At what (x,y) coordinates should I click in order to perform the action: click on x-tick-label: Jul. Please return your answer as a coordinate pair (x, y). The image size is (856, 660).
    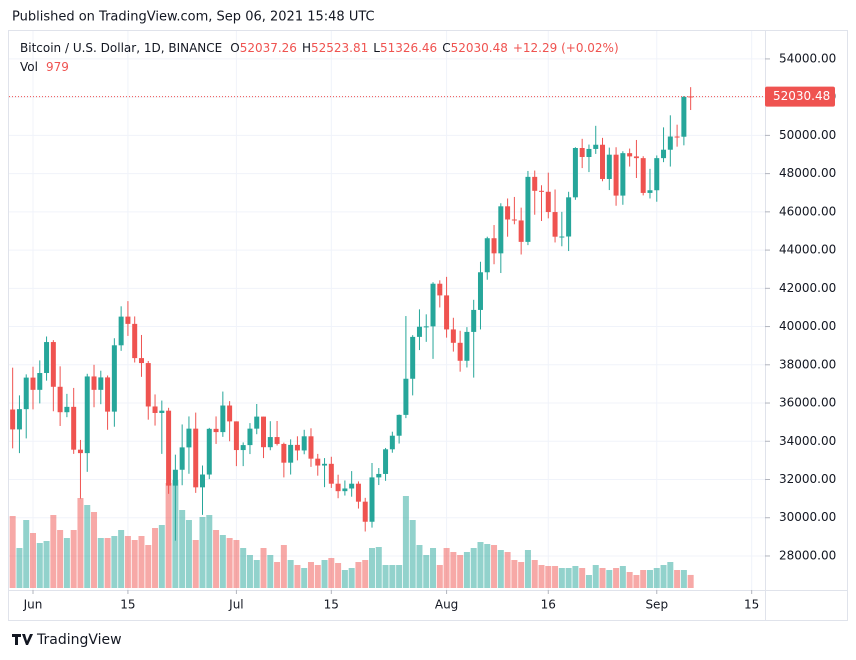
    Looking at the image, I should click on (235, 605).